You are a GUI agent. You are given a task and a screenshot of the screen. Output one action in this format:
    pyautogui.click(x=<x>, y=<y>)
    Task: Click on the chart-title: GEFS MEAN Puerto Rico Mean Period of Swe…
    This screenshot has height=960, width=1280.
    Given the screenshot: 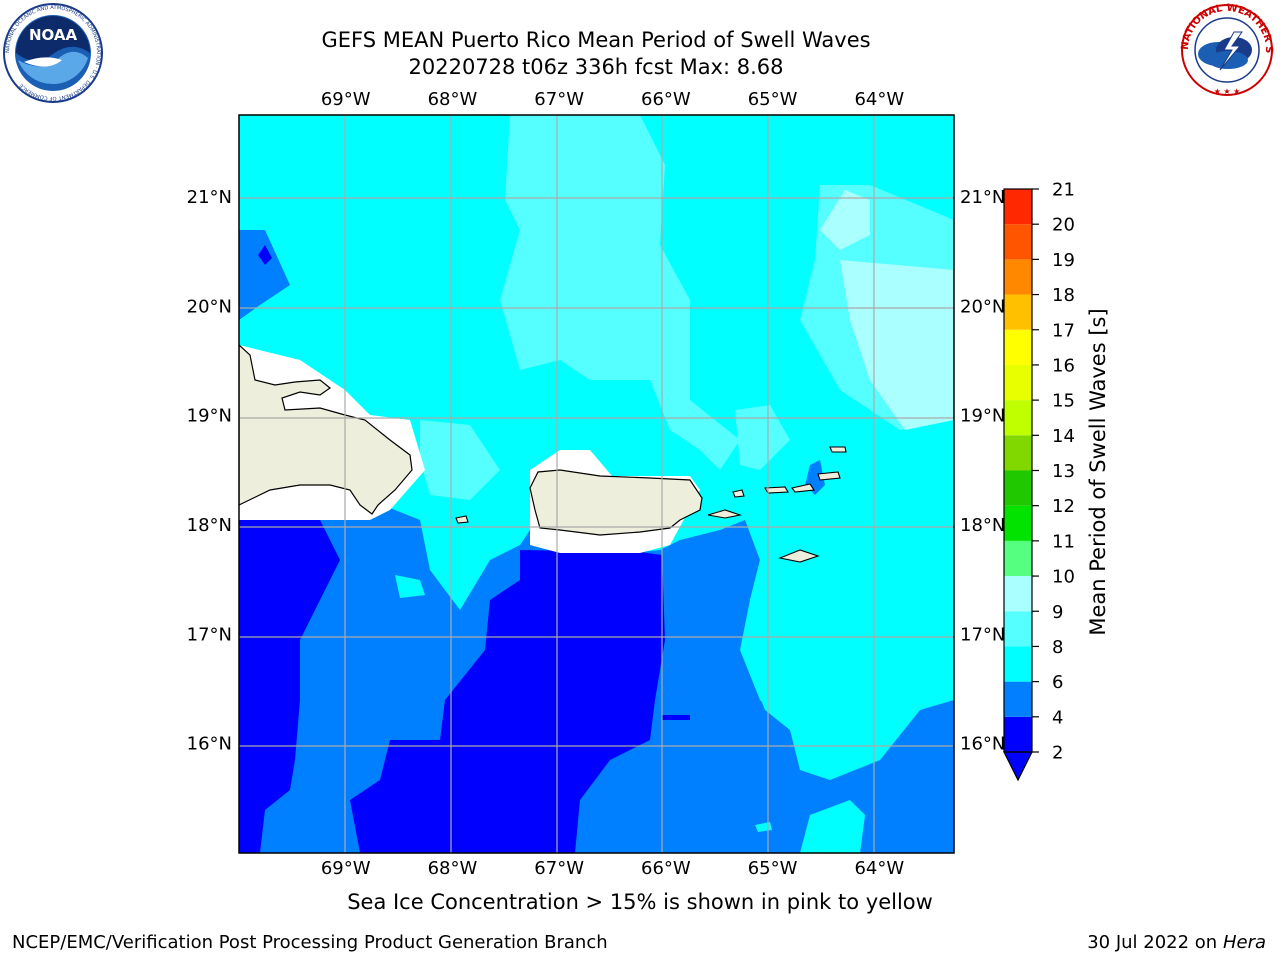 What is the action you would take?
    pyautogui.click(x=596, y=40)
    